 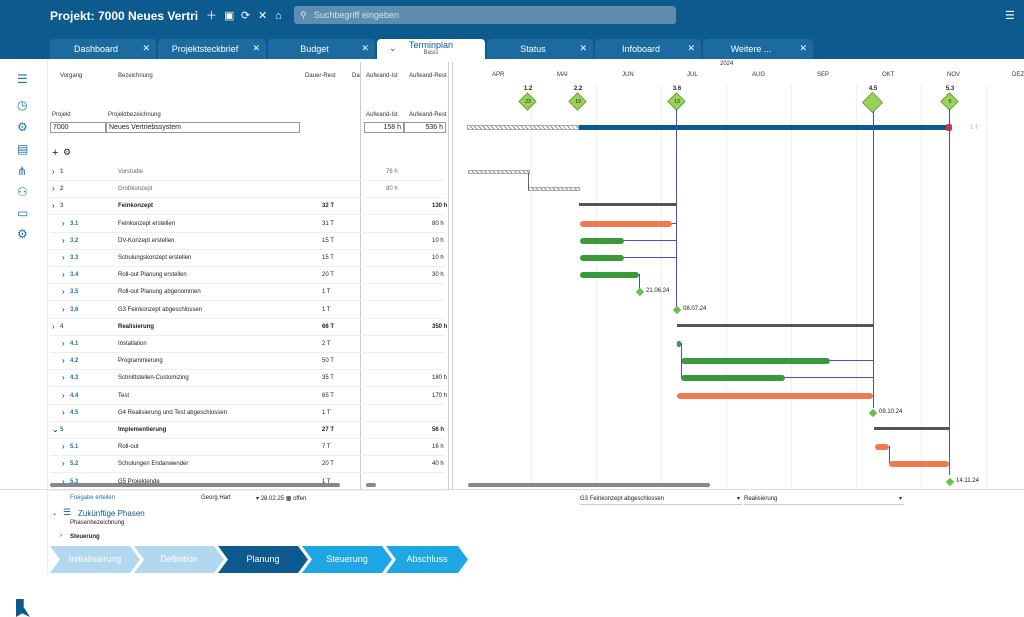 What do you see at coordinates (74, 361) in the screenshot?
I see `task-id: 4.2` at bounding box center [74, 361].